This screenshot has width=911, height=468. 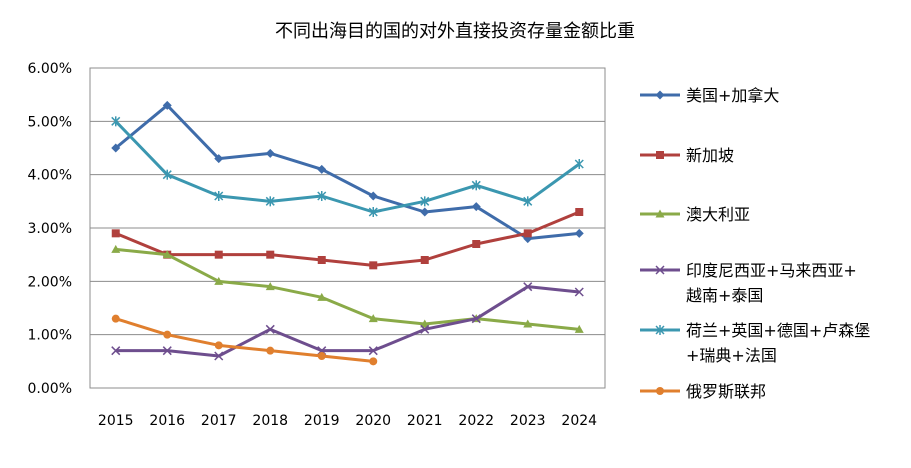 I want to click on y-tick-label: 6.00%, so click(x=50, y=69).